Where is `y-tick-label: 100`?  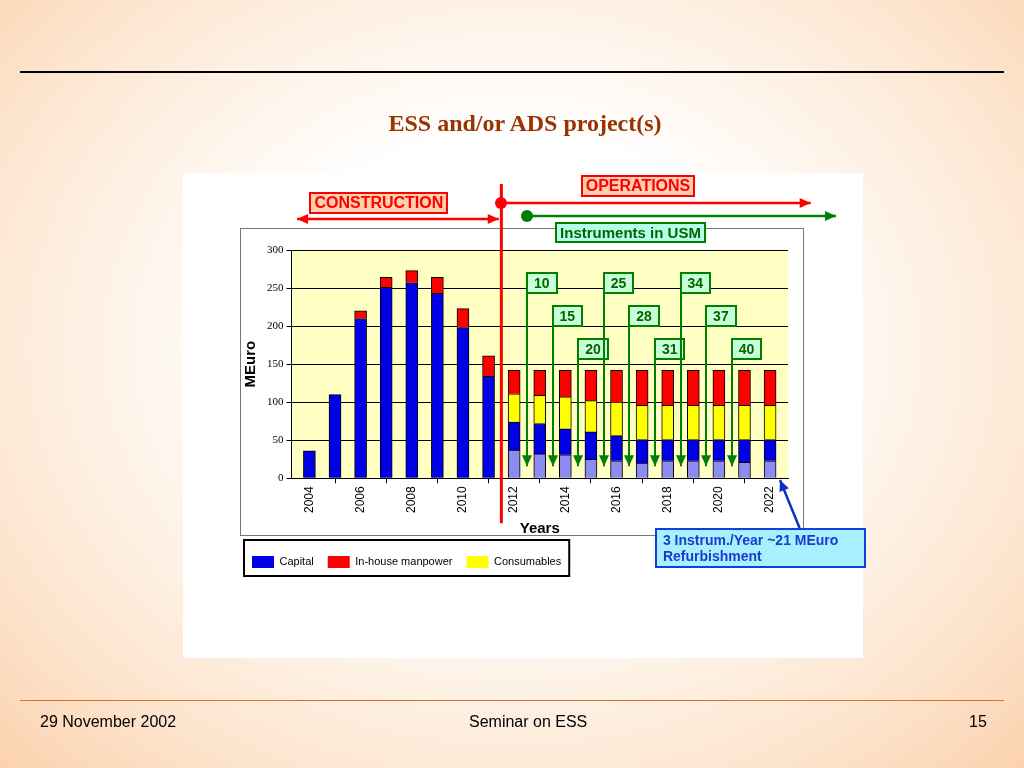
y-tick-label: 100 is located at coordinates (275, 401).